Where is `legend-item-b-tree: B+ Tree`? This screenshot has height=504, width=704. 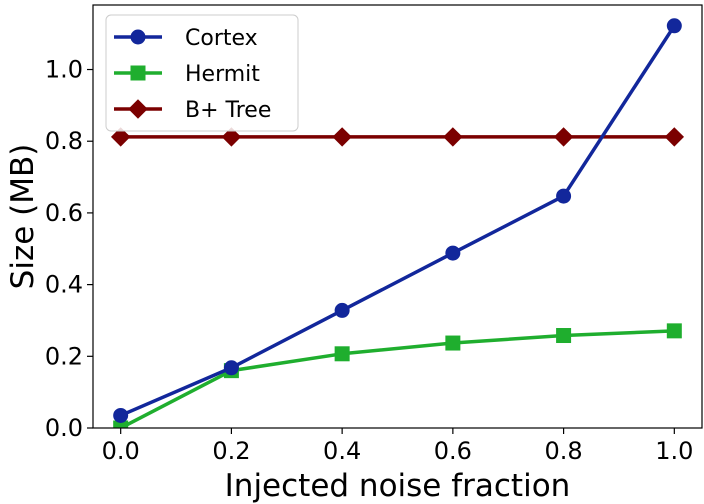 legend-item-b-tree: B+ Tree is located at coordinates (192, 110).